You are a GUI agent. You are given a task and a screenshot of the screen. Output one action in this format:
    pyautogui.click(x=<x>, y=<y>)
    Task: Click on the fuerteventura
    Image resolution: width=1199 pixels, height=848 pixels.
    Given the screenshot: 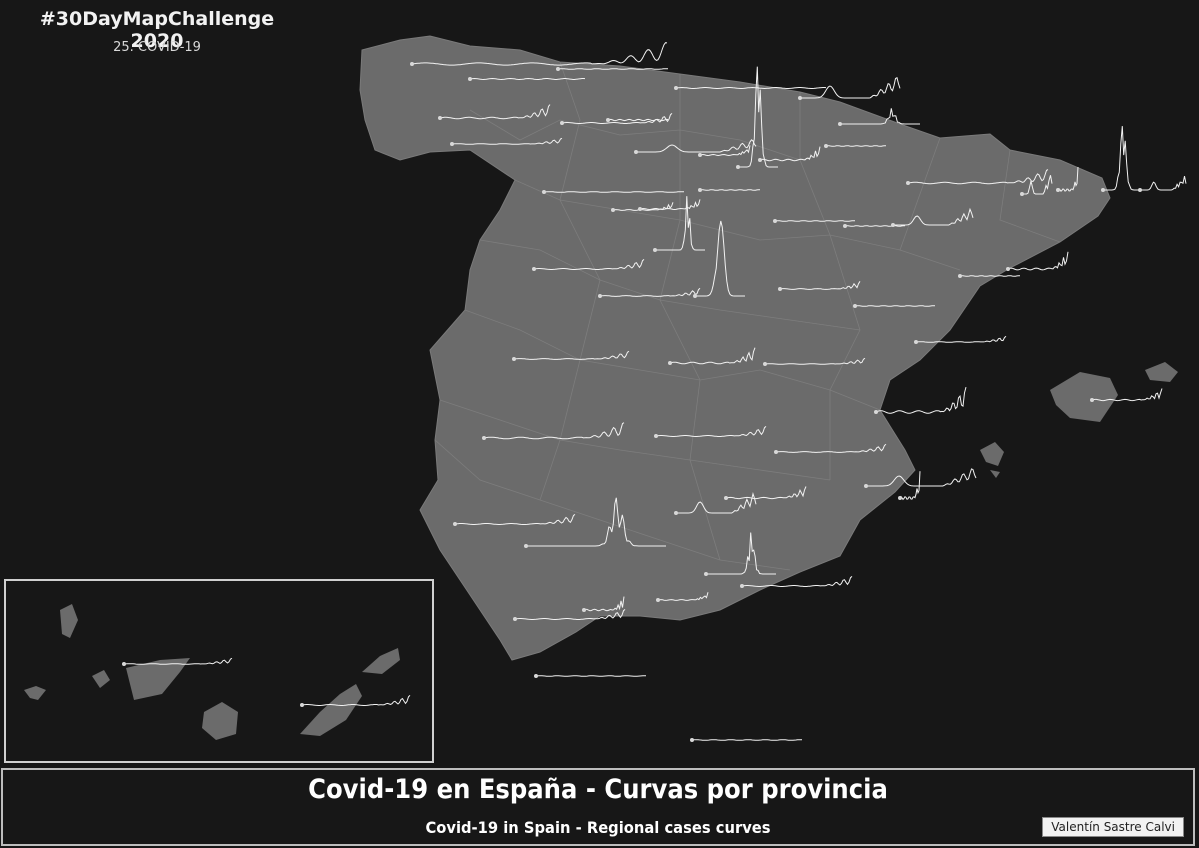 What is the action you would take?
    pyautogui.click(x=331, y=710)
    